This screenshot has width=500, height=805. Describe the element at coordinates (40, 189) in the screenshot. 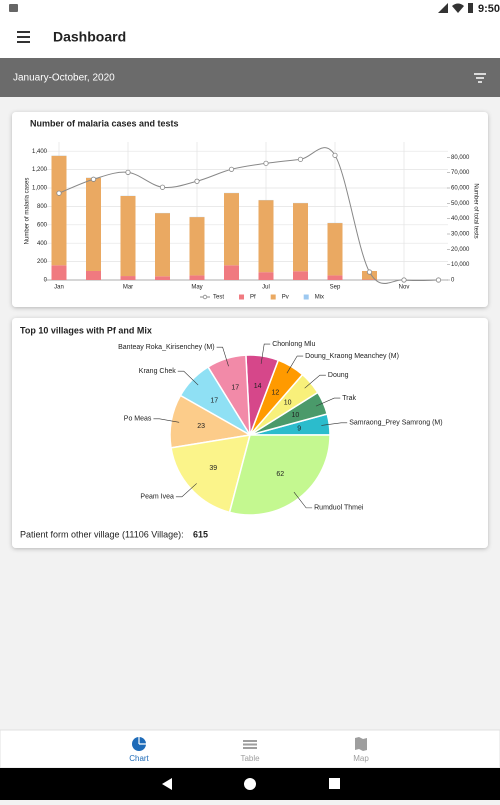

I see `y-tick-label: 1,000` at that location.